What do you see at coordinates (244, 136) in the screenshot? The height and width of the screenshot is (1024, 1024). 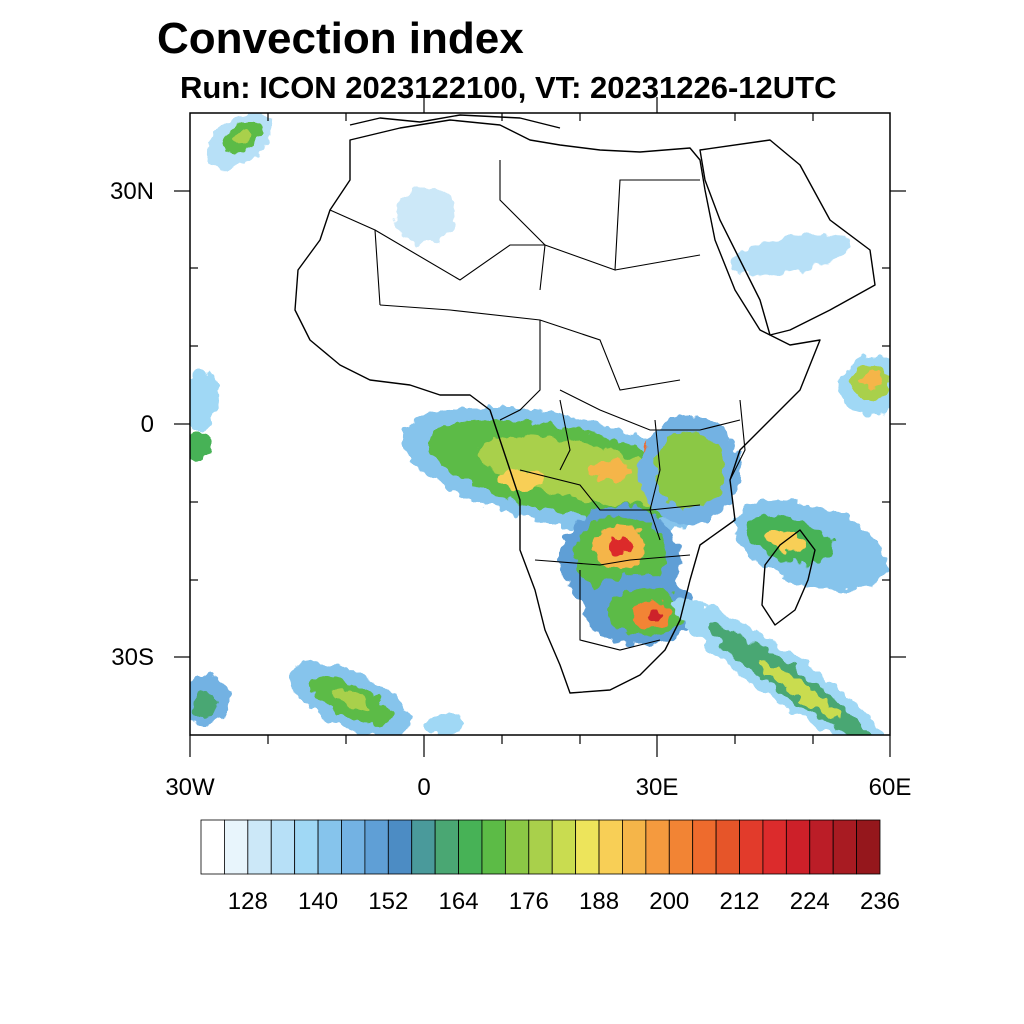 I see `field-blob-nw-core` at bounding box center [244, 136].